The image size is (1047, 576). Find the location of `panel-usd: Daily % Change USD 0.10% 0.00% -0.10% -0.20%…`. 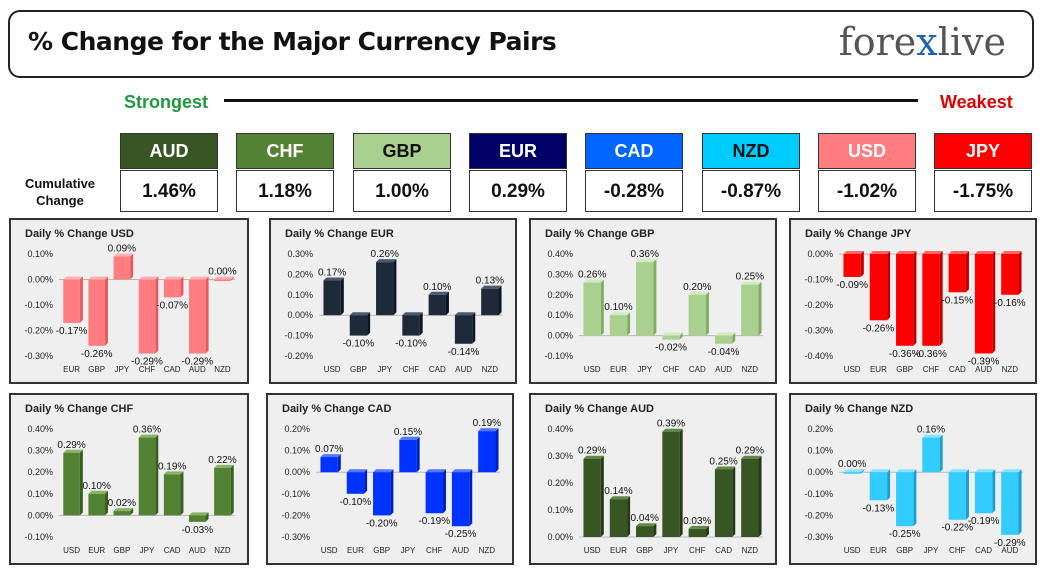

panel-usd: Daily % Change USD 0.10% 0.00% -0.10% -0.20%… is located at coordinates (129, 301).